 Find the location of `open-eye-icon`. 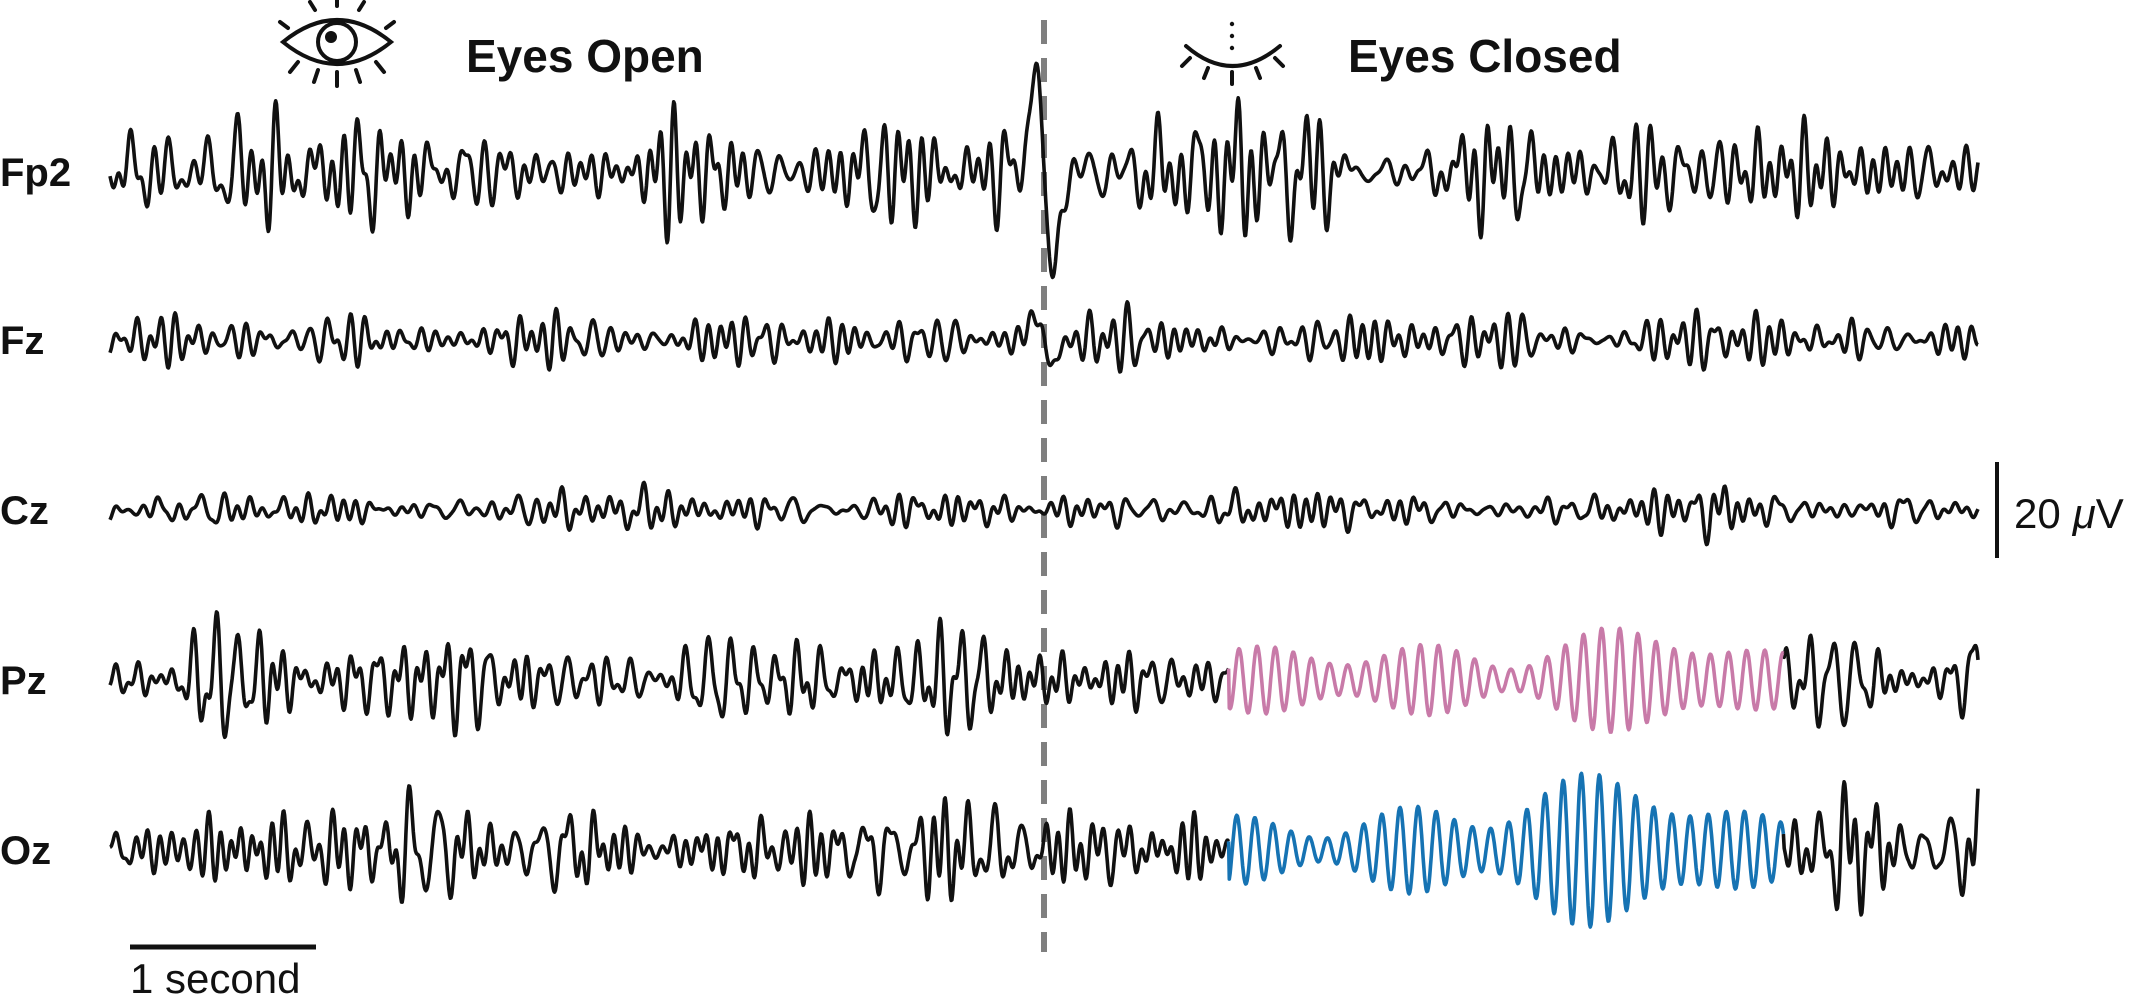

open-eye-icon is located at coordinates (337, 43).